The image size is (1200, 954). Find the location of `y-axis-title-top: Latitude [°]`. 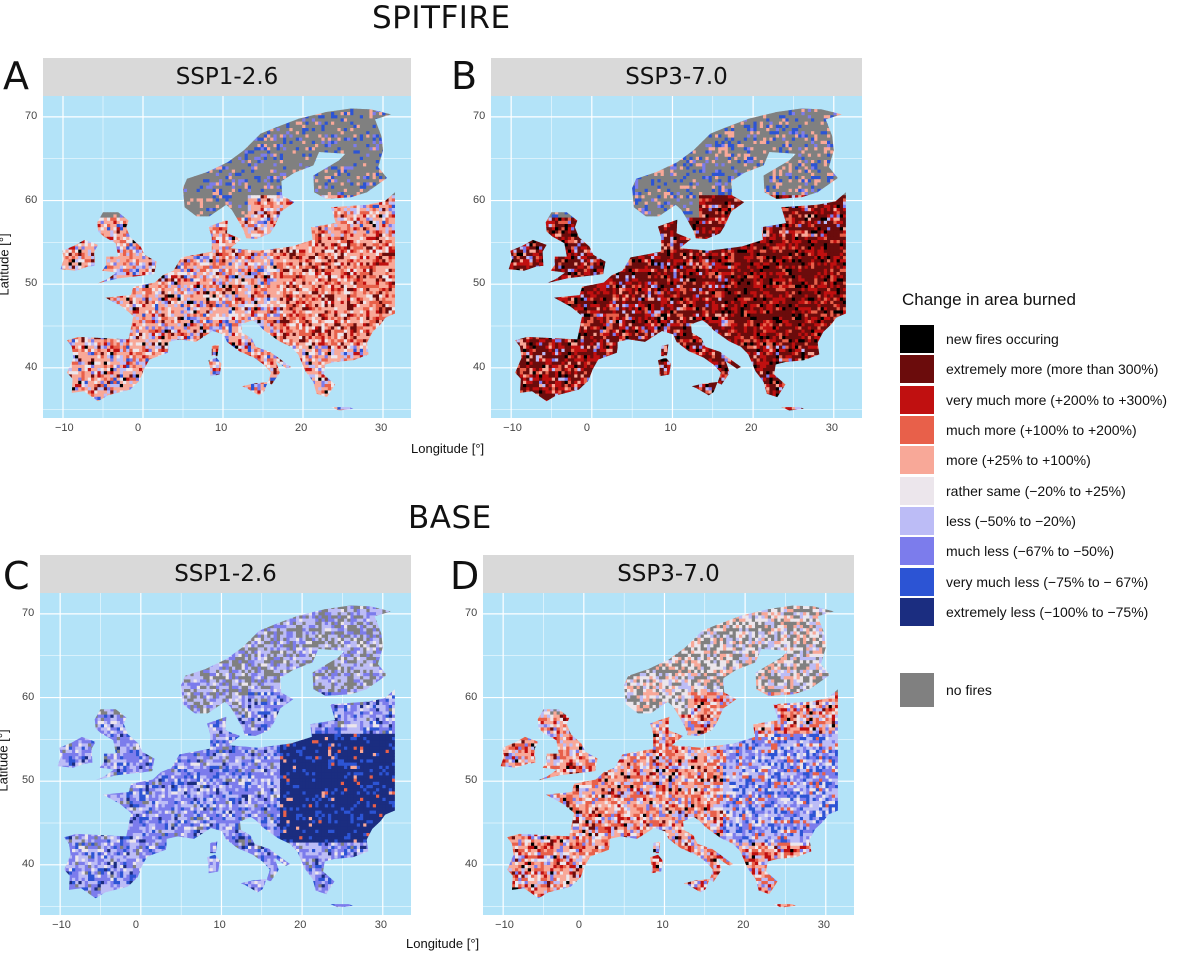

y-axis-title-top: Latitude [°] is located at coordinates (6, 264).